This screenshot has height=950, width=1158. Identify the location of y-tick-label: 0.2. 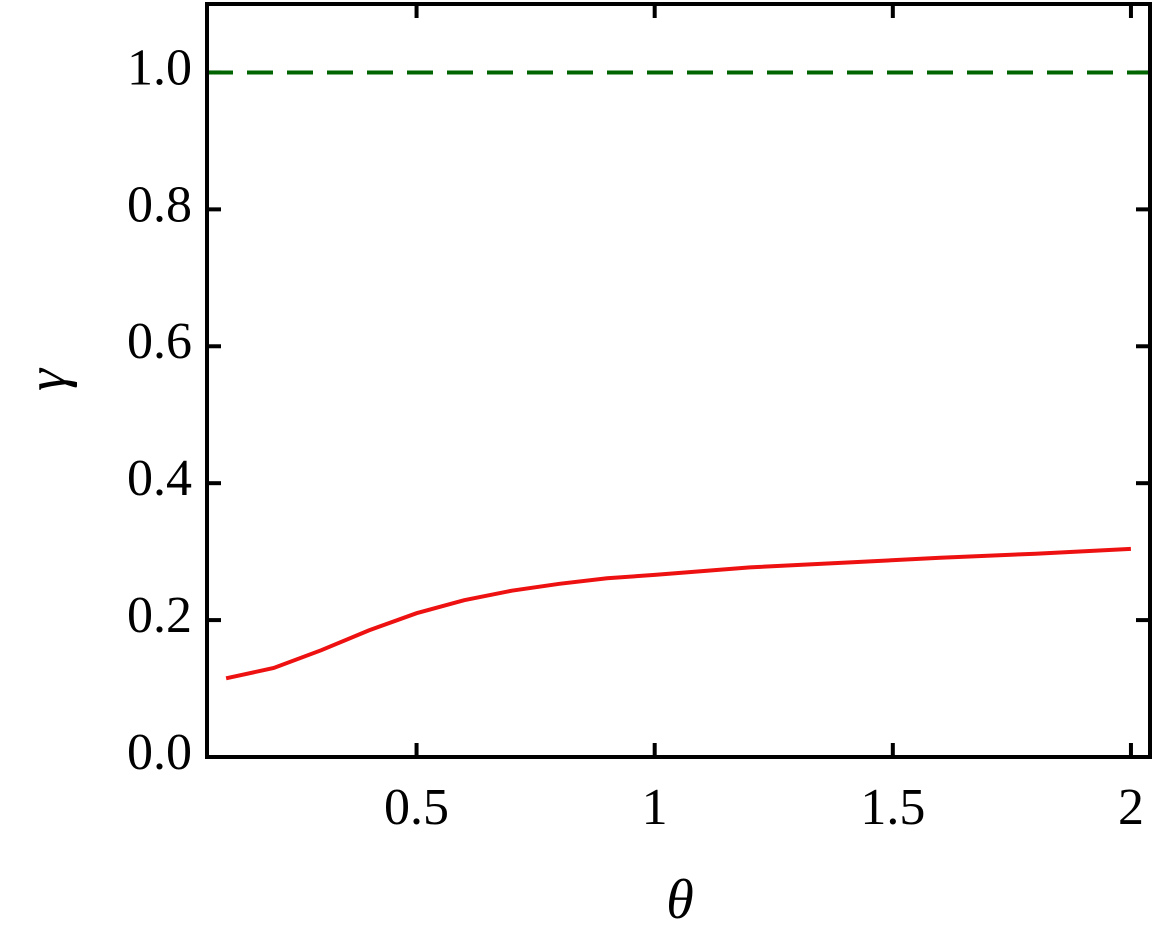
(159, 615).